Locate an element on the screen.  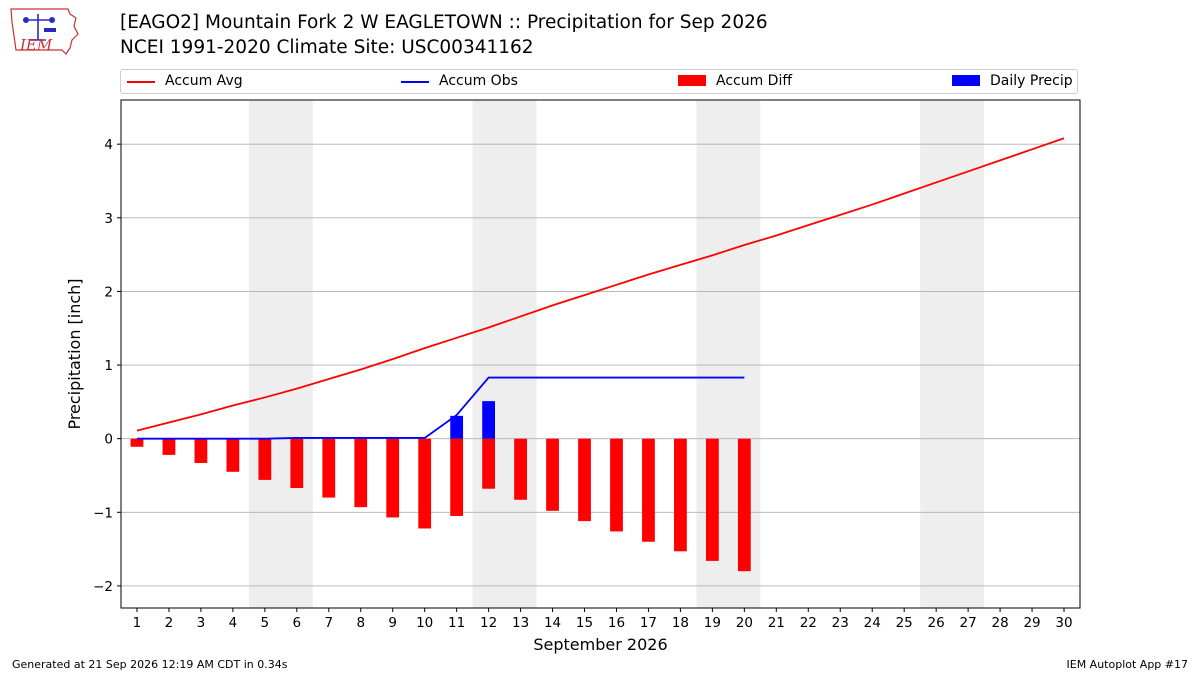
legend-item-daily-precip: Daily Precip is located at coordinates (1014, 82).